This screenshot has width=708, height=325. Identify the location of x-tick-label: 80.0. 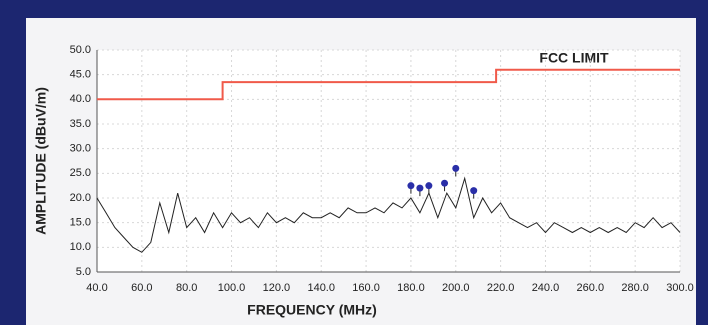
(186, 288).